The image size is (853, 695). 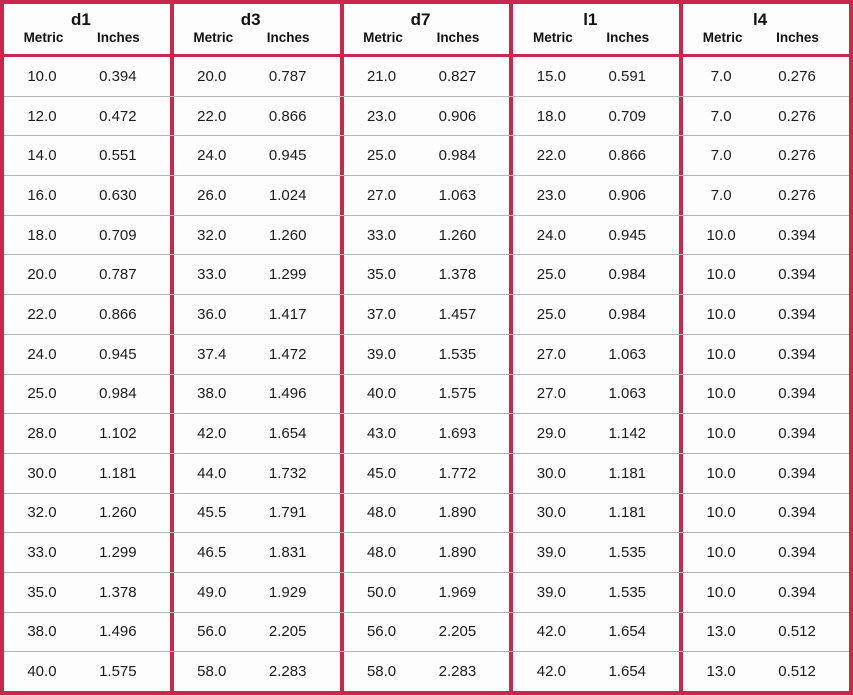 What do you see at coordinates (89, 275) in the screenshot?
I see `row-group-d1: 20.0 0.787` at bounding box center [89, 275].